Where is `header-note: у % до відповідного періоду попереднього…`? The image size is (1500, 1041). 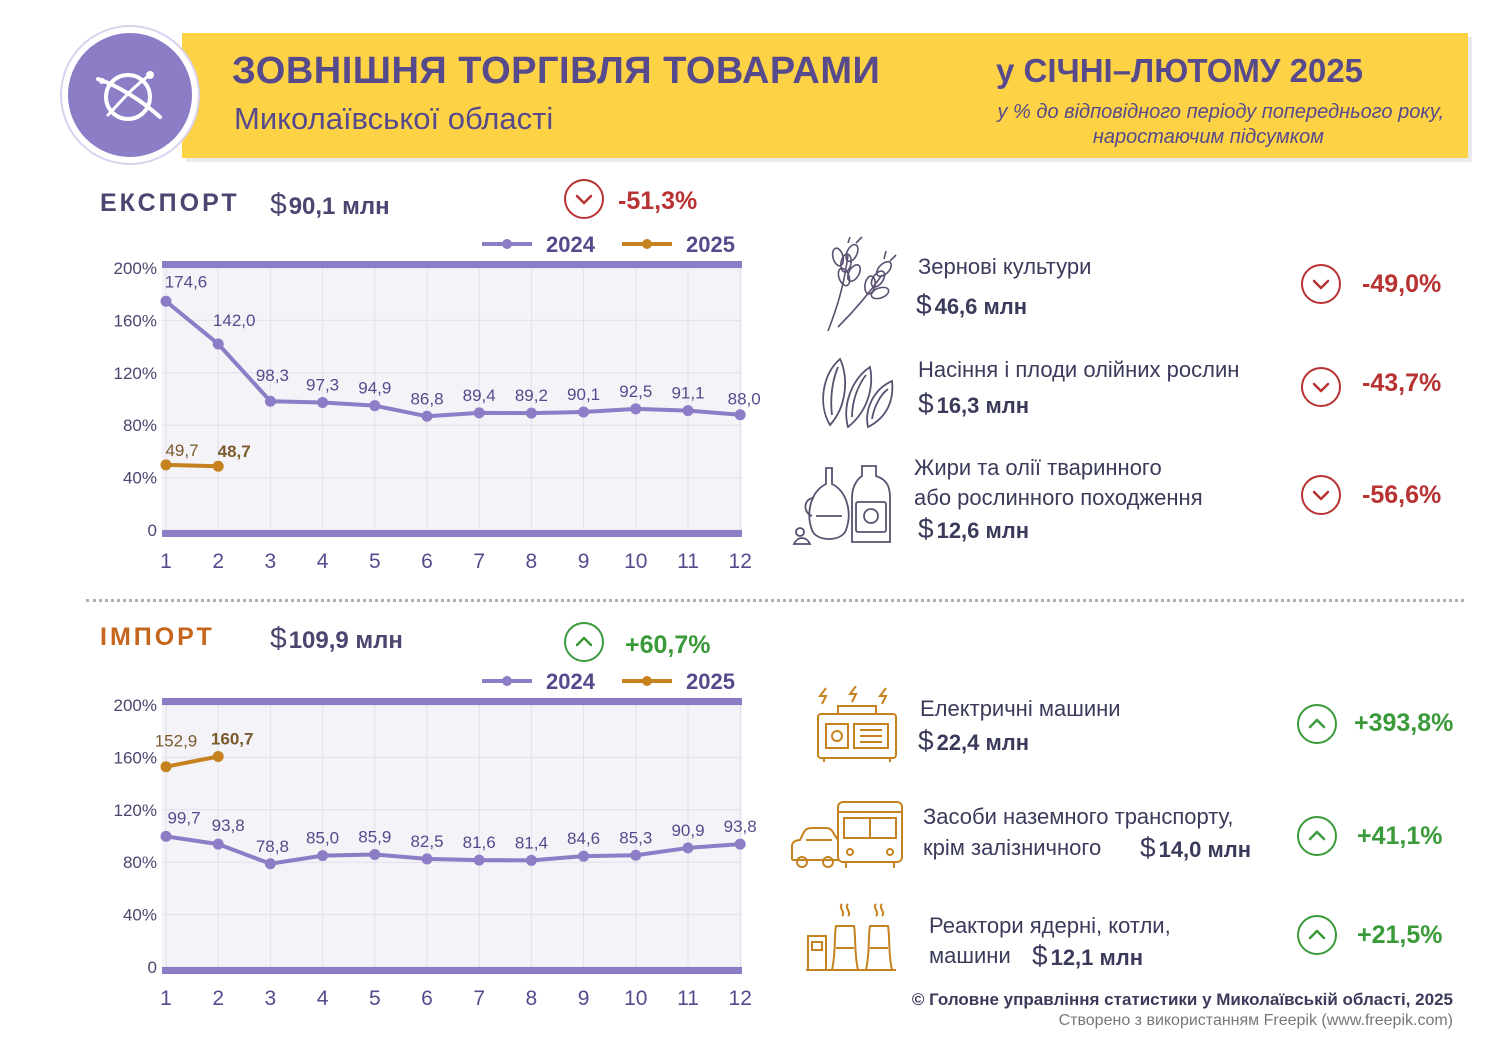
header-note: у % до відповідного періоду попереднього… is located at coordinates (1164, 125).